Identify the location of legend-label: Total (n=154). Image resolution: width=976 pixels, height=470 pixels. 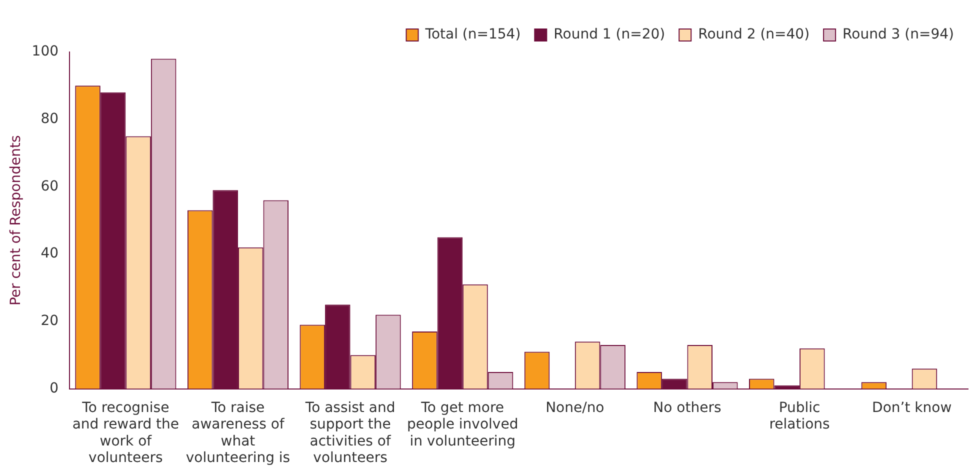
(472, 34).